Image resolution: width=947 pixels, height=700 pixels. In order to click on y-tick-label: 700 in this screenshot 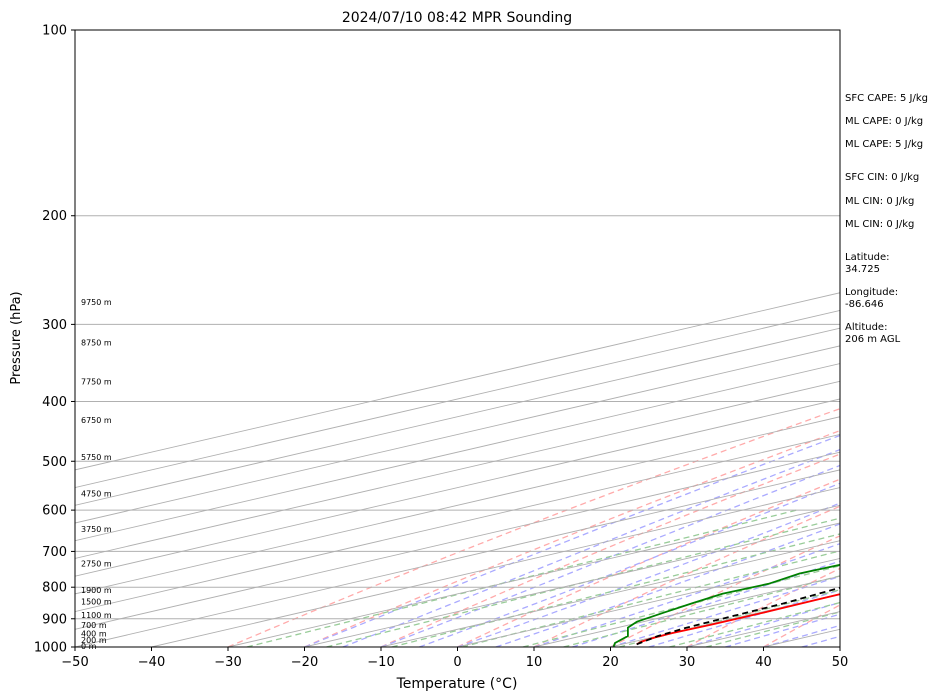, I will do `click(54, 552)`.